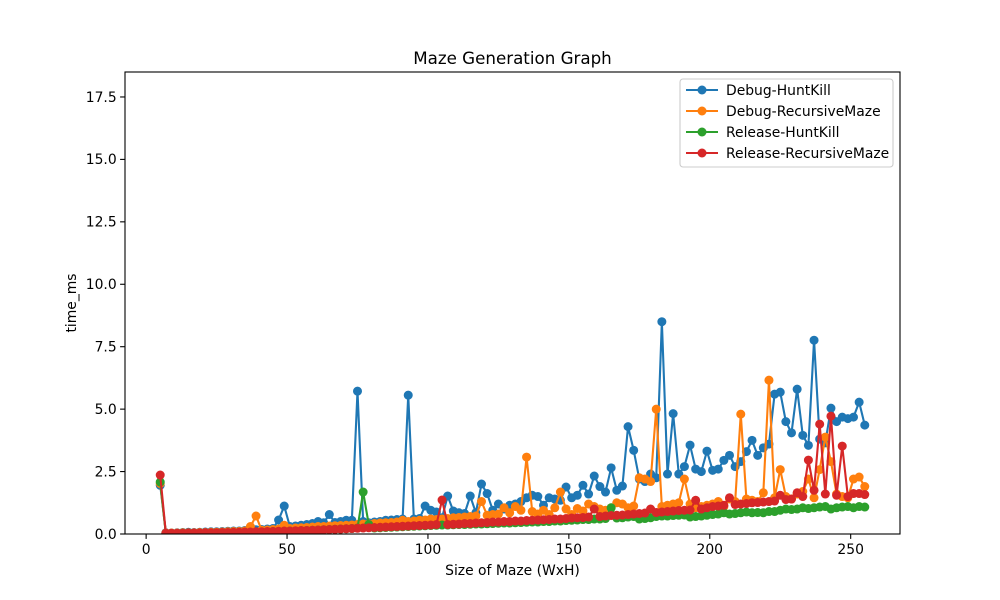 This screenshot has height=600, width=1000. I want to click on series-release-recursivemaze, so click(512, 472).